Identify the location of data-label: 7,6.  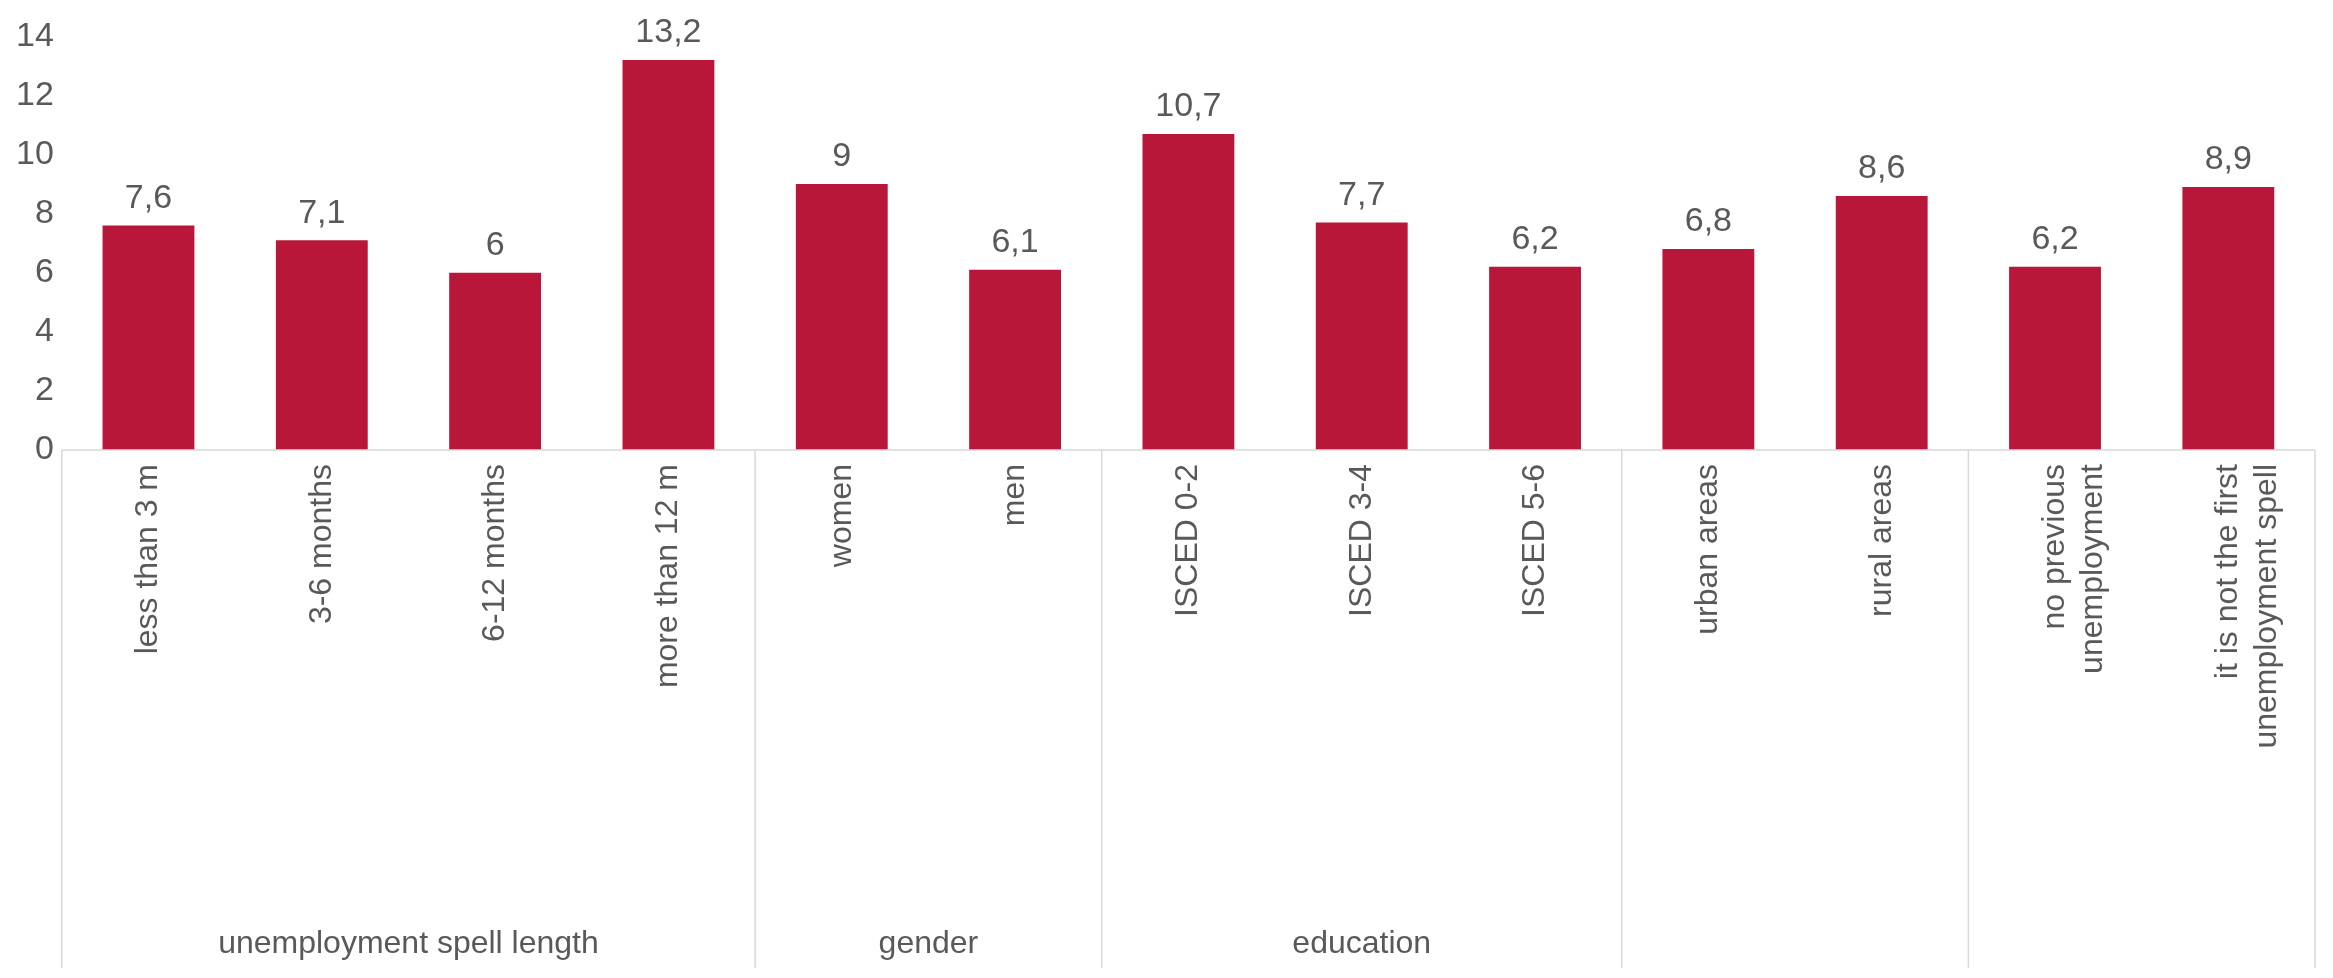
(148, 195).